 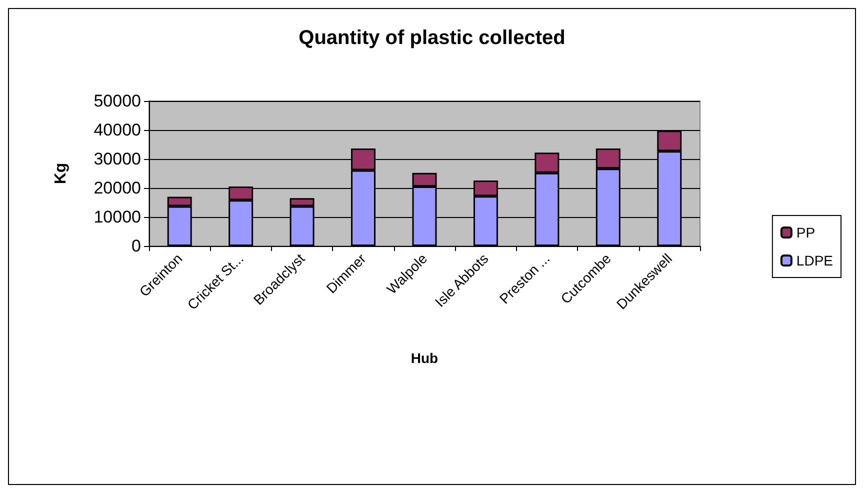 I want to click on y-tick-label: 50000, so click(x=117, y=101).